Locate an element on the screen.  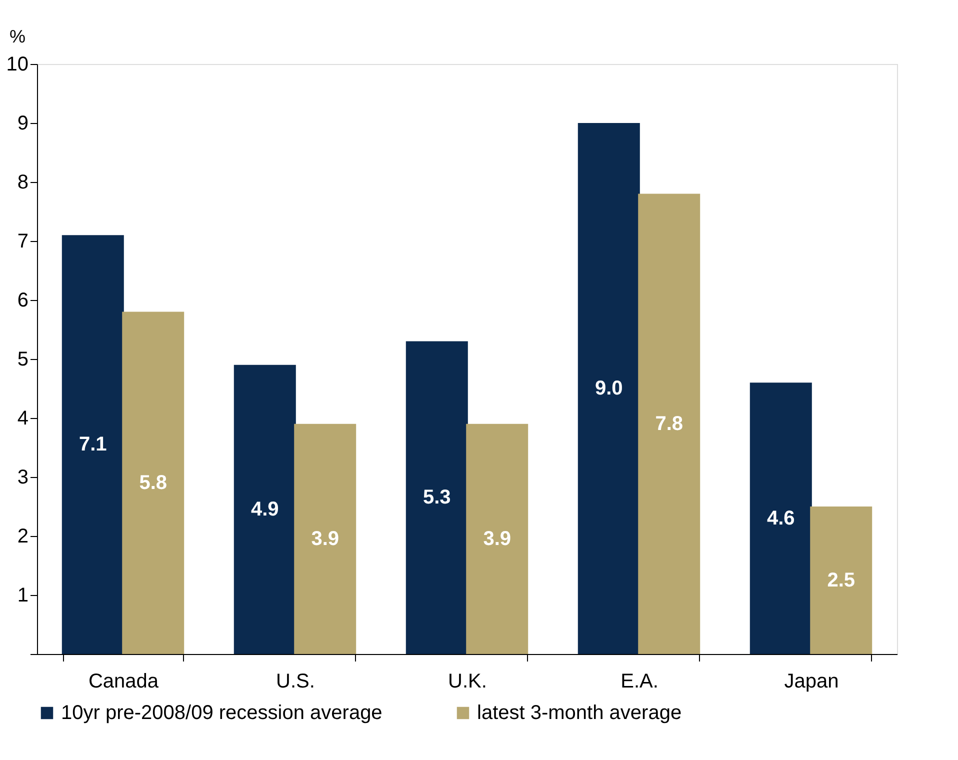
data-label: 5.8 is located at coordinates (153, 483).